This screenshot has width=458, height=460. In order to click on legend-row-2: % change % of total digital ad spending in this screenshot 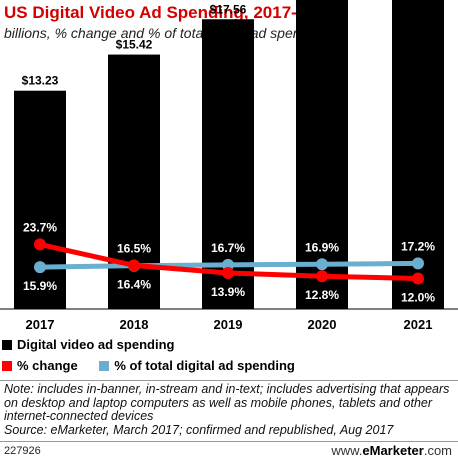, I will do `click(148, 365)`.